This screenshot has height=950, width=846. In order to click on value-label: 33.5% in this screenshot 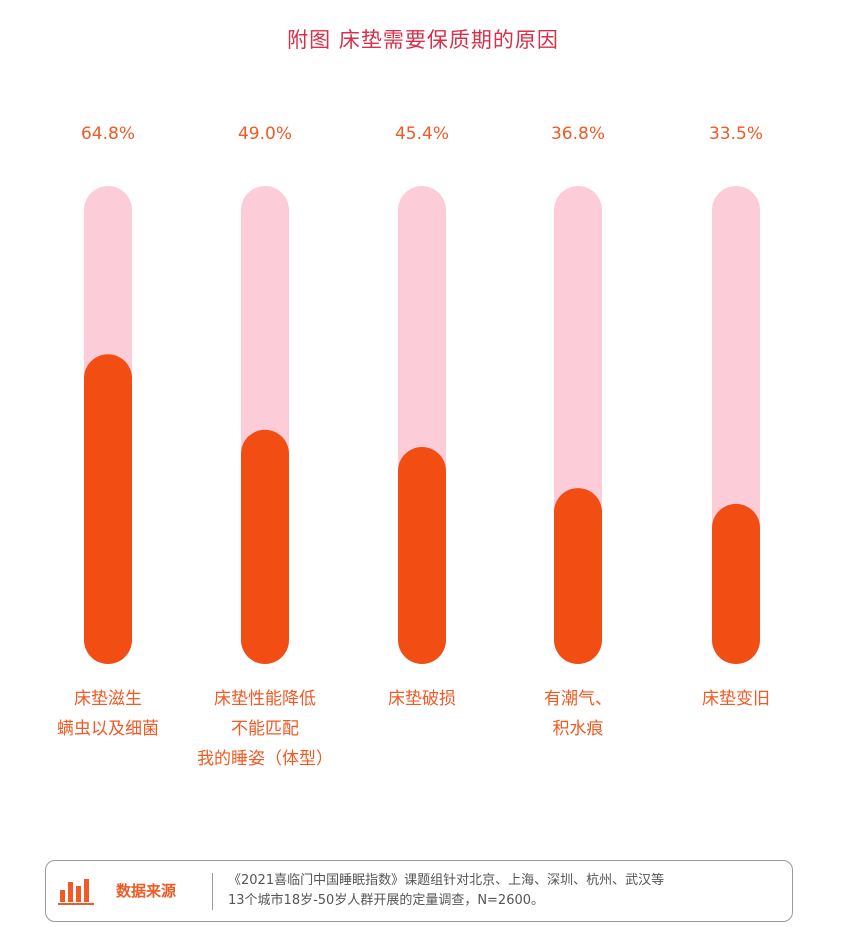, I will do `click(735, 134)`.